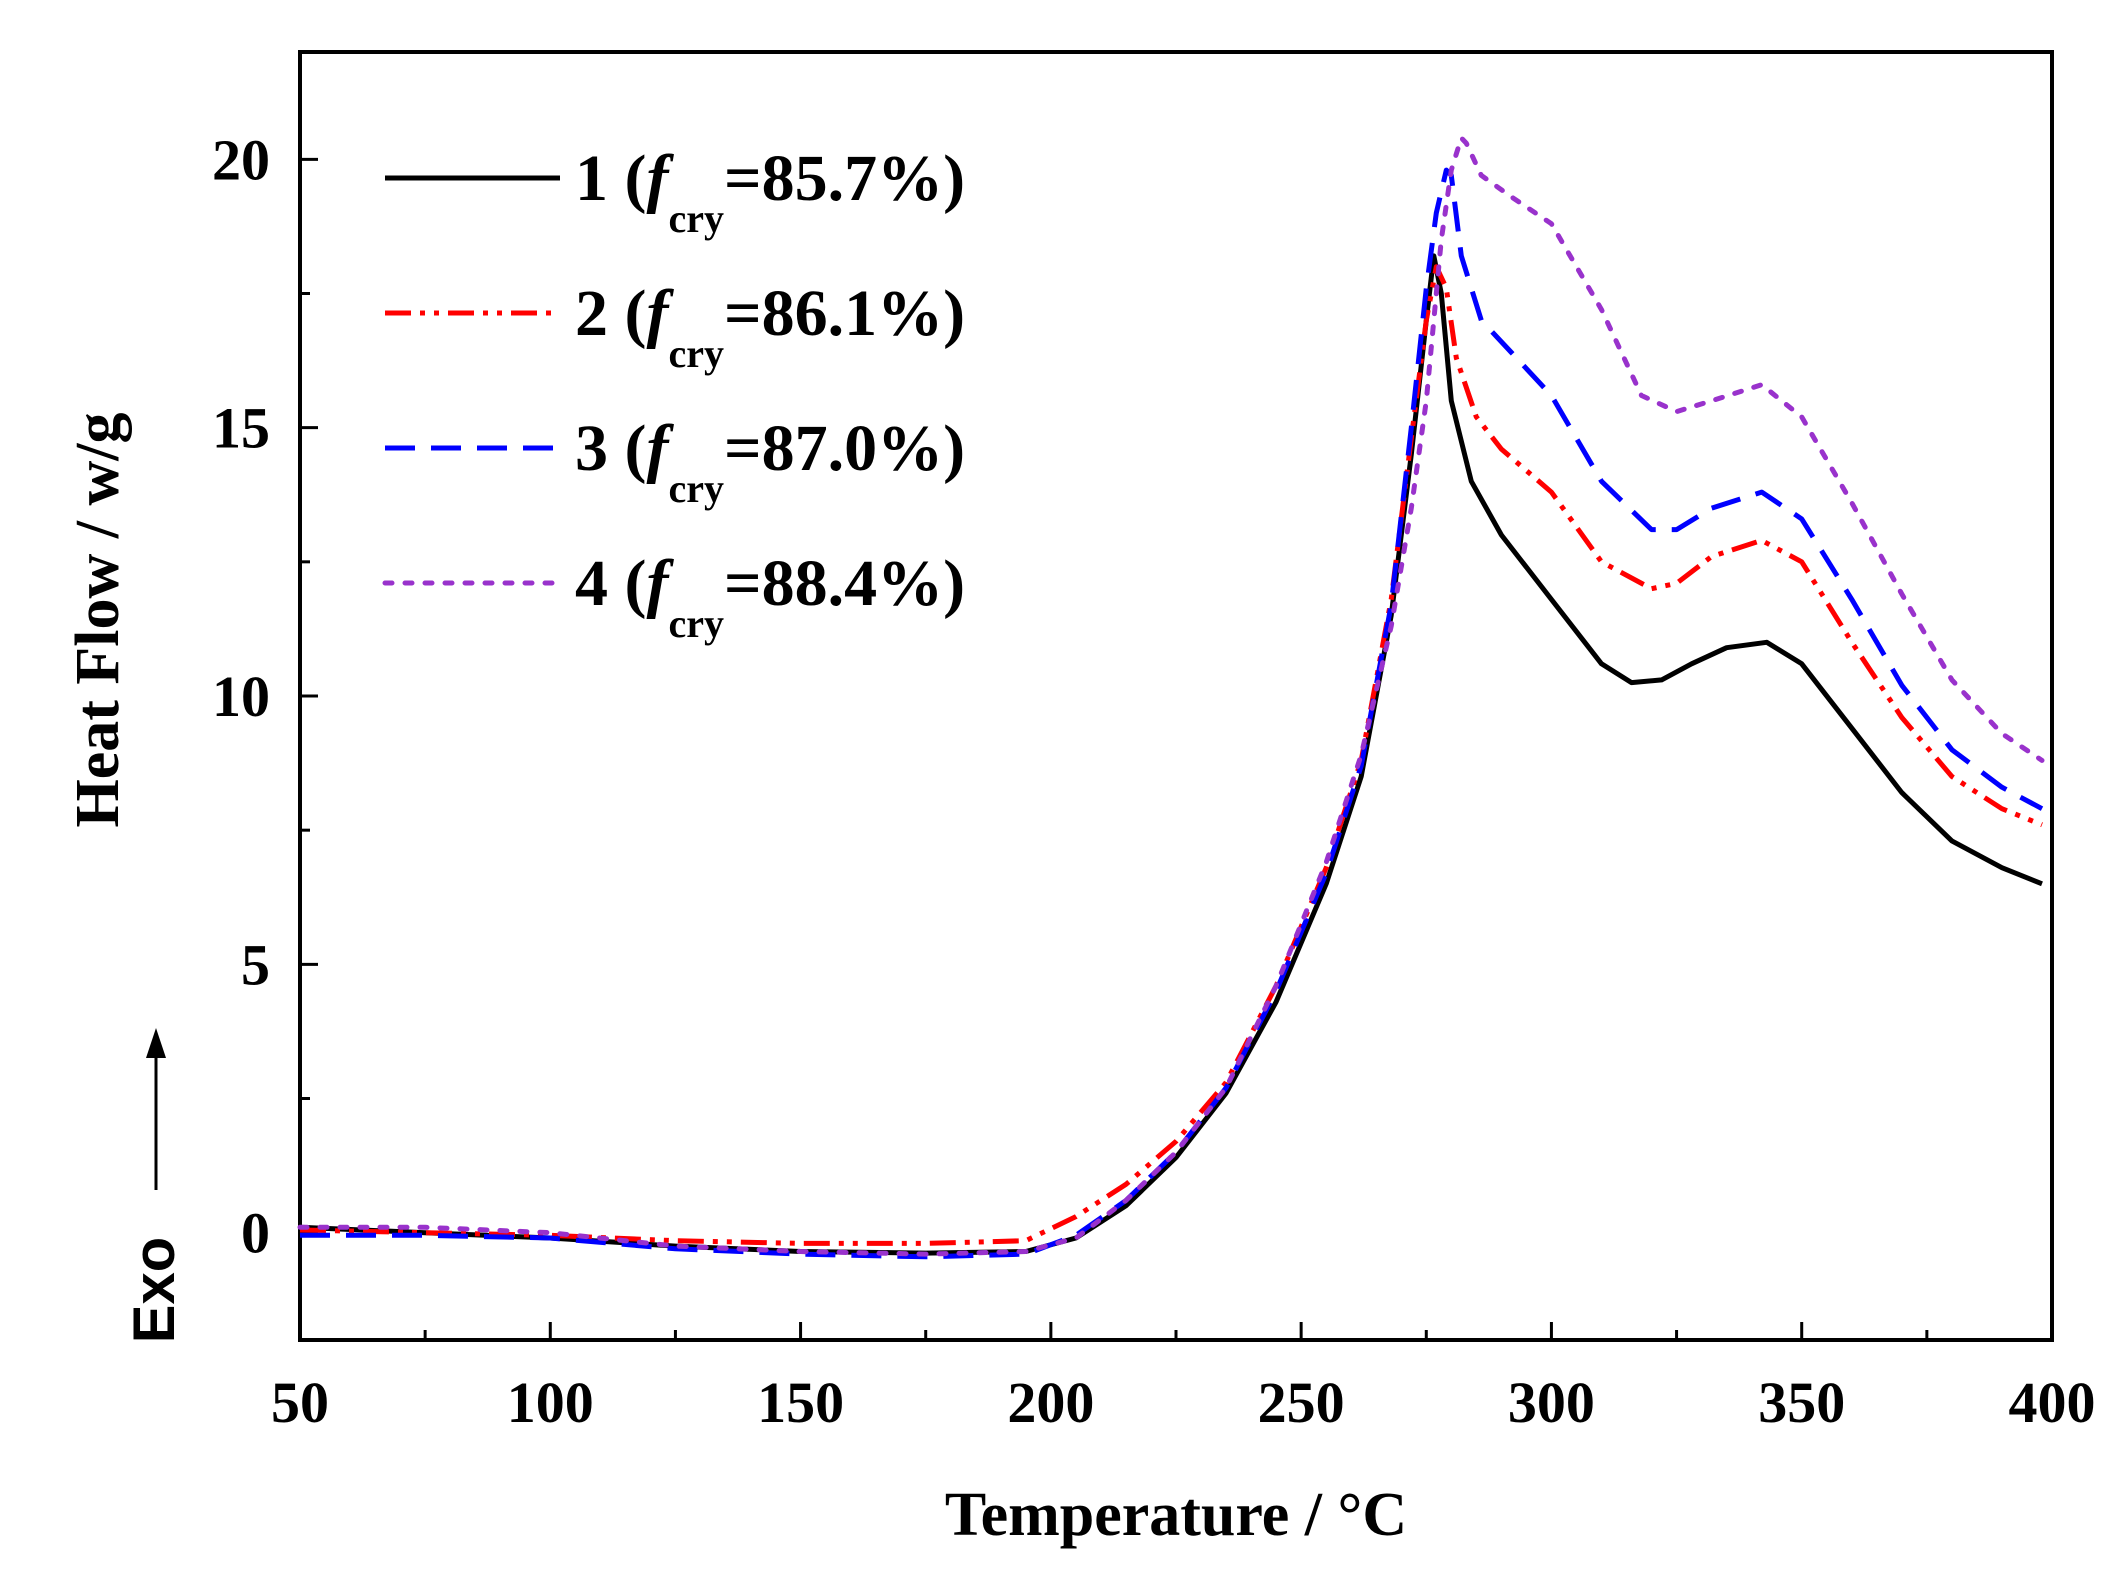 The height and width of the screenshot is (1576, 2128). I want to click on x-tick-label: 250, so click(1301, 1402).